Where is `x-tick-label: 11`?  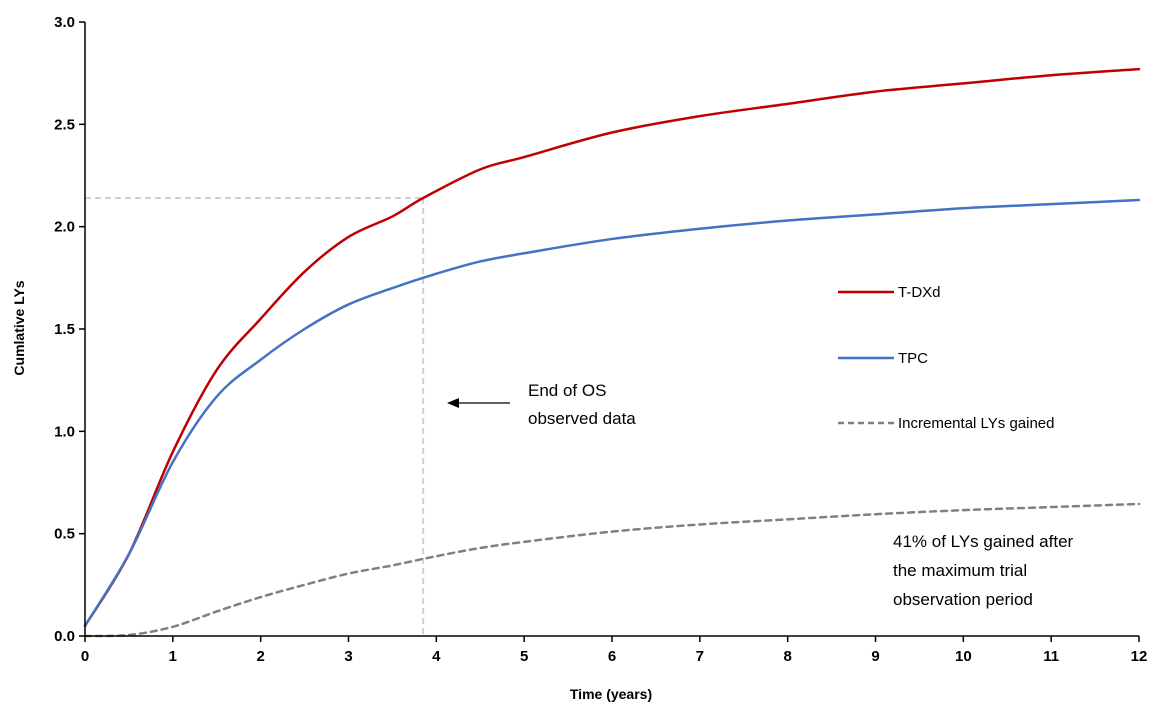 x-tick-label: 11 is located at coordinates (1051, 656).